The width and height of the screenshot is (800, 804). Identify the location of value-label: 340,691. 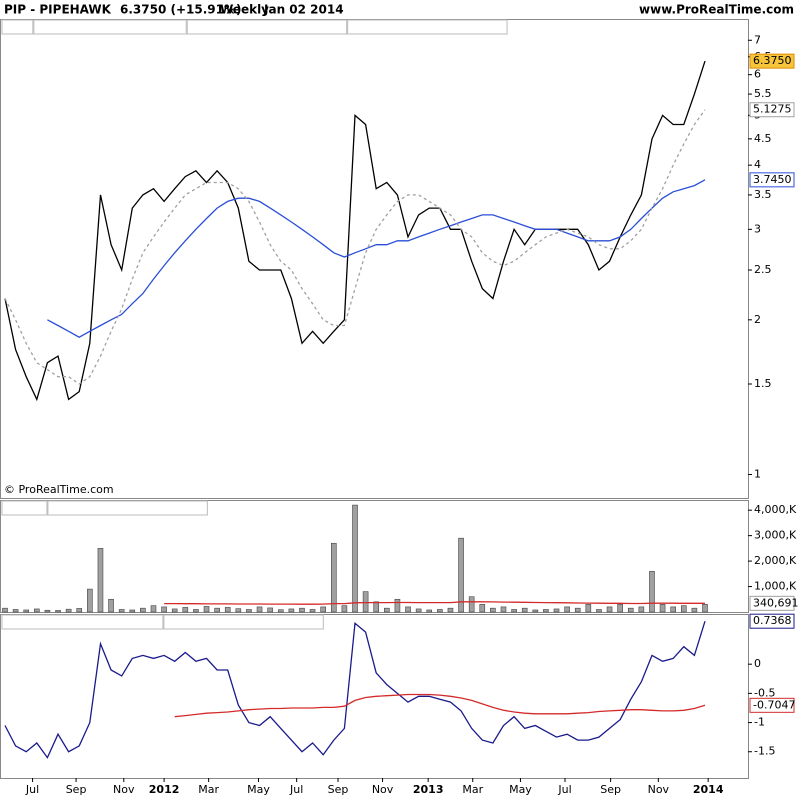
(776, 602).